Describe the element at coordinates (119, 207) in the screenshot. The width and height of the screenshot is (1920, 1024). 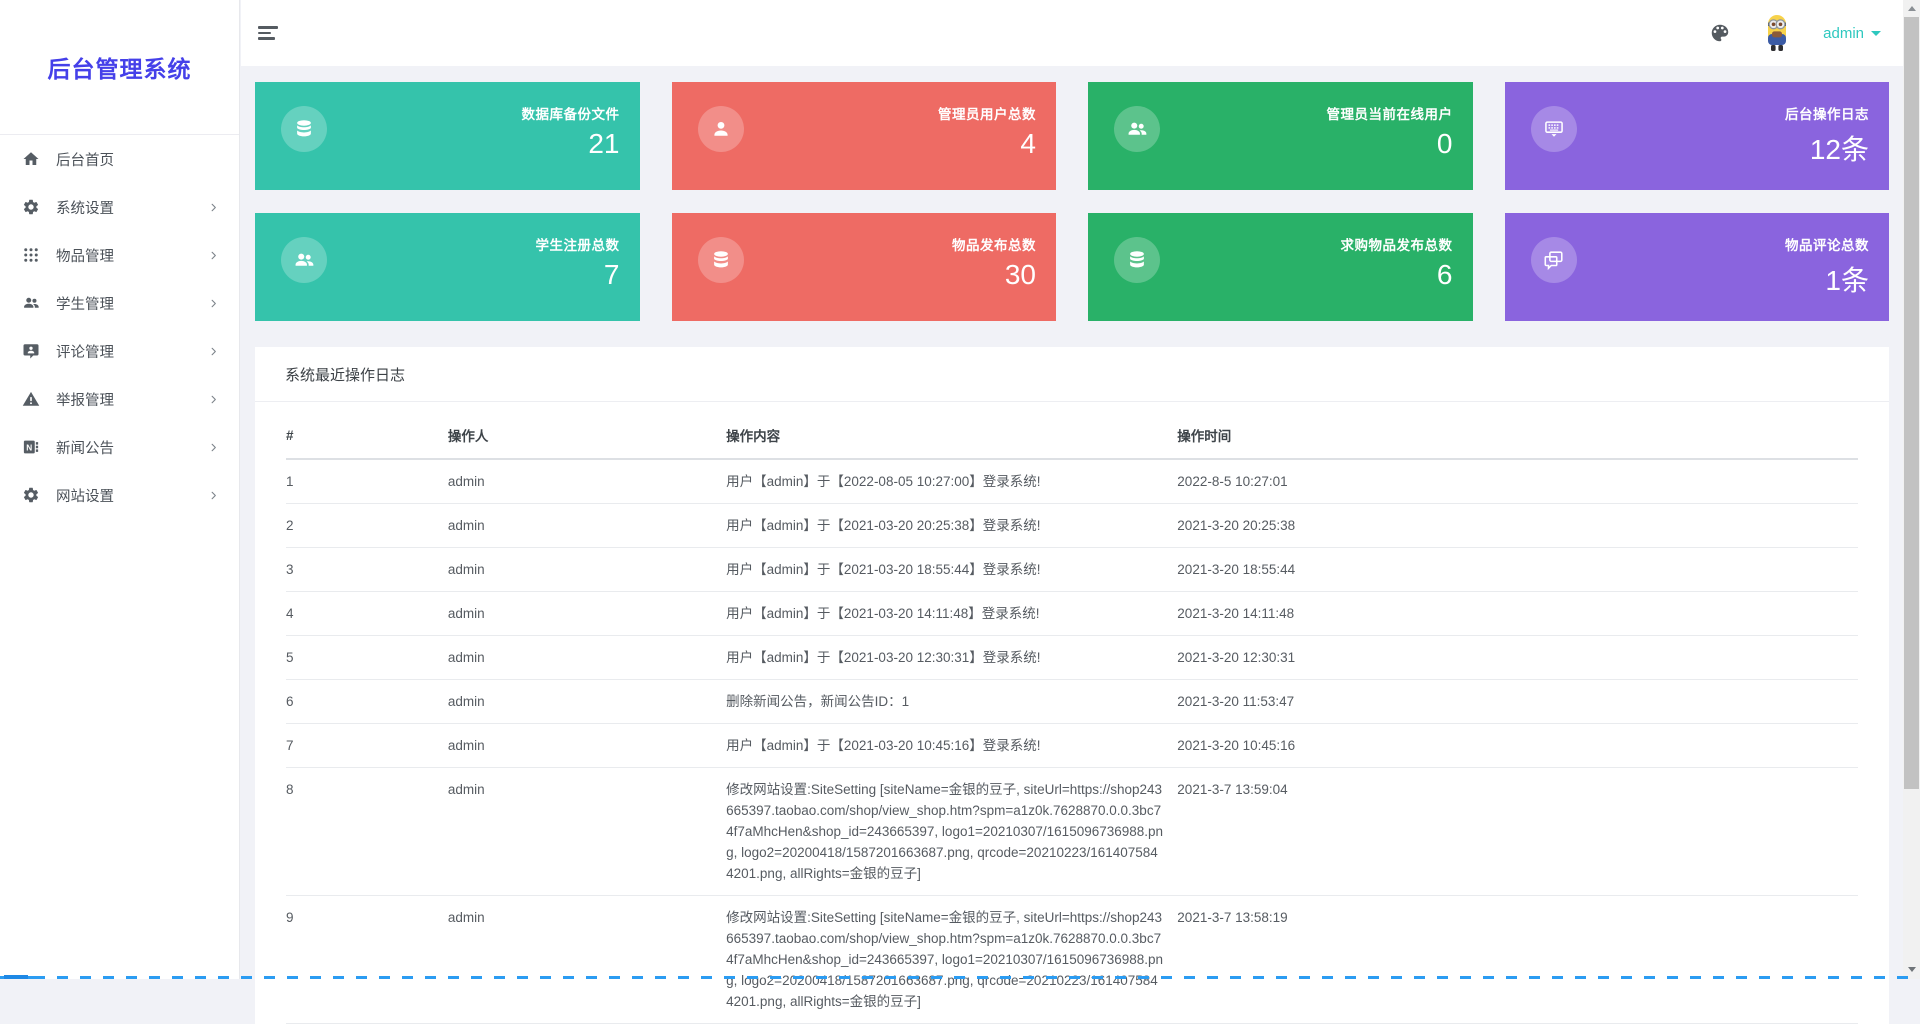
I see `sidebar-menu-item: 系统设置` at that location.